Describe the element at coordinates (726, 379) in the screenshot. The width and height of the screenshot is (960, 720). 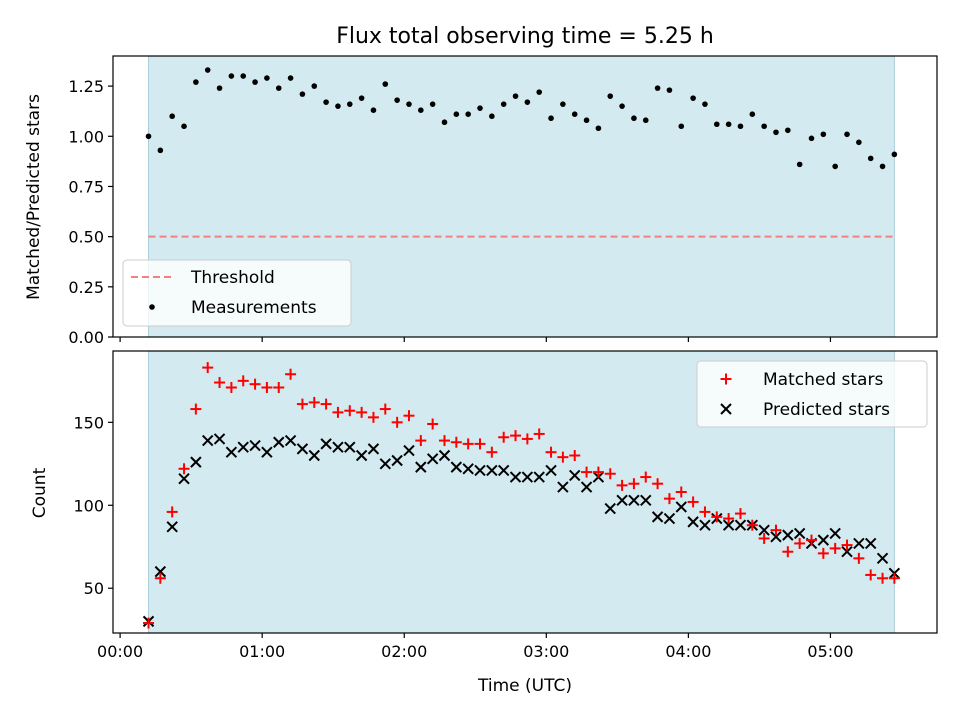
I see `legend-matched-swatch` at that location.